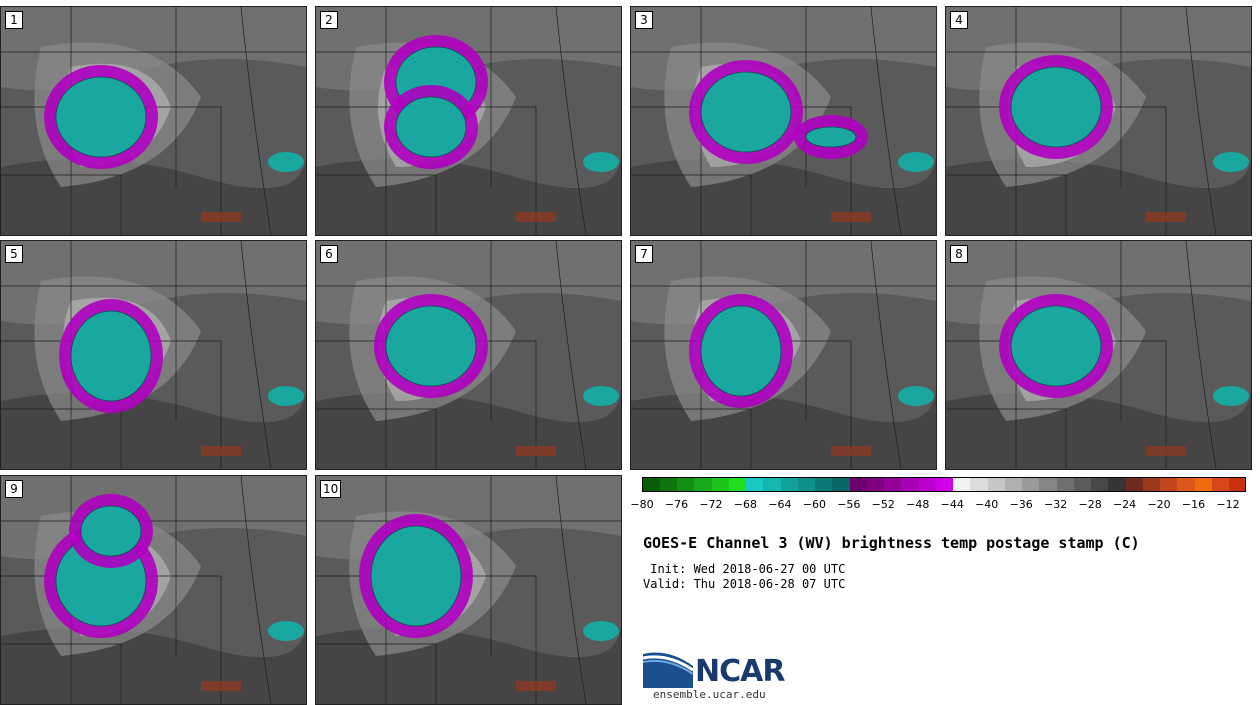 The height and width of the screenshot is (705, 1260). What do you see at coordinates (849, 504) in the screenshot?
I see `colorbar-tick-label: −56` at bounding box center [849, 504].